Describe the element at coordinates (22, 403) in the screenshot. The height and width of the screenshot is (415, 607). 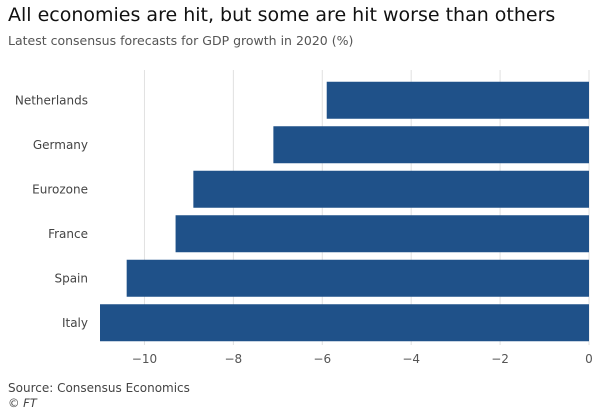
I see `copyright-note: © FT` at that location.